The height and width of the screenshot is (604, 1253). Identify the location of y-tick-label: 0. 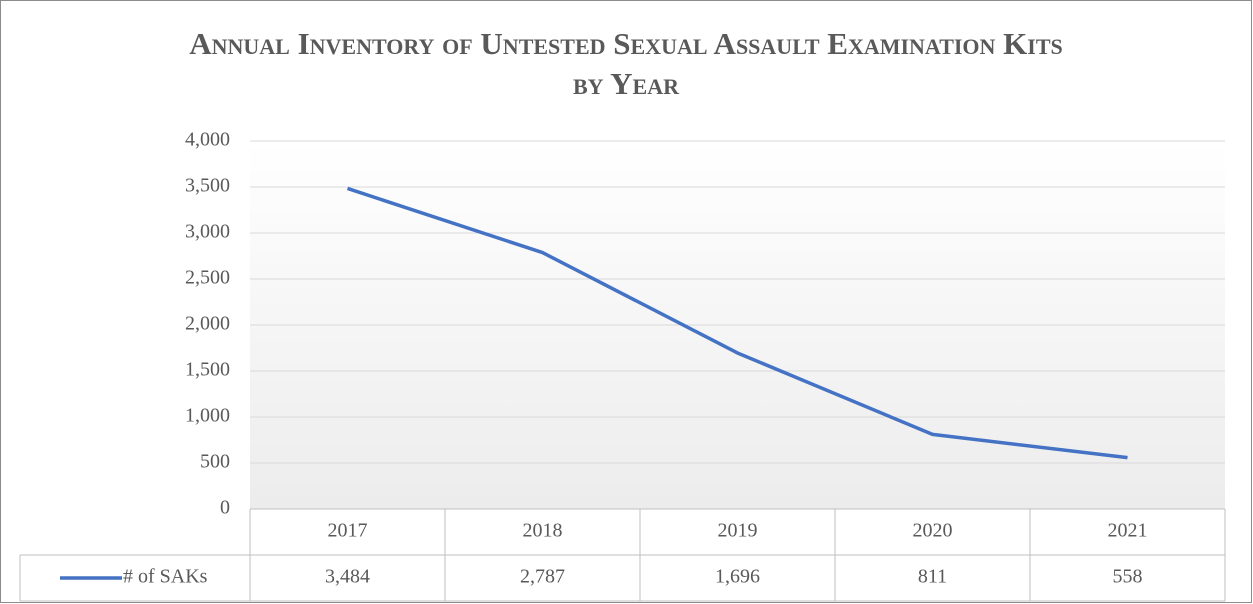
(225, 508).